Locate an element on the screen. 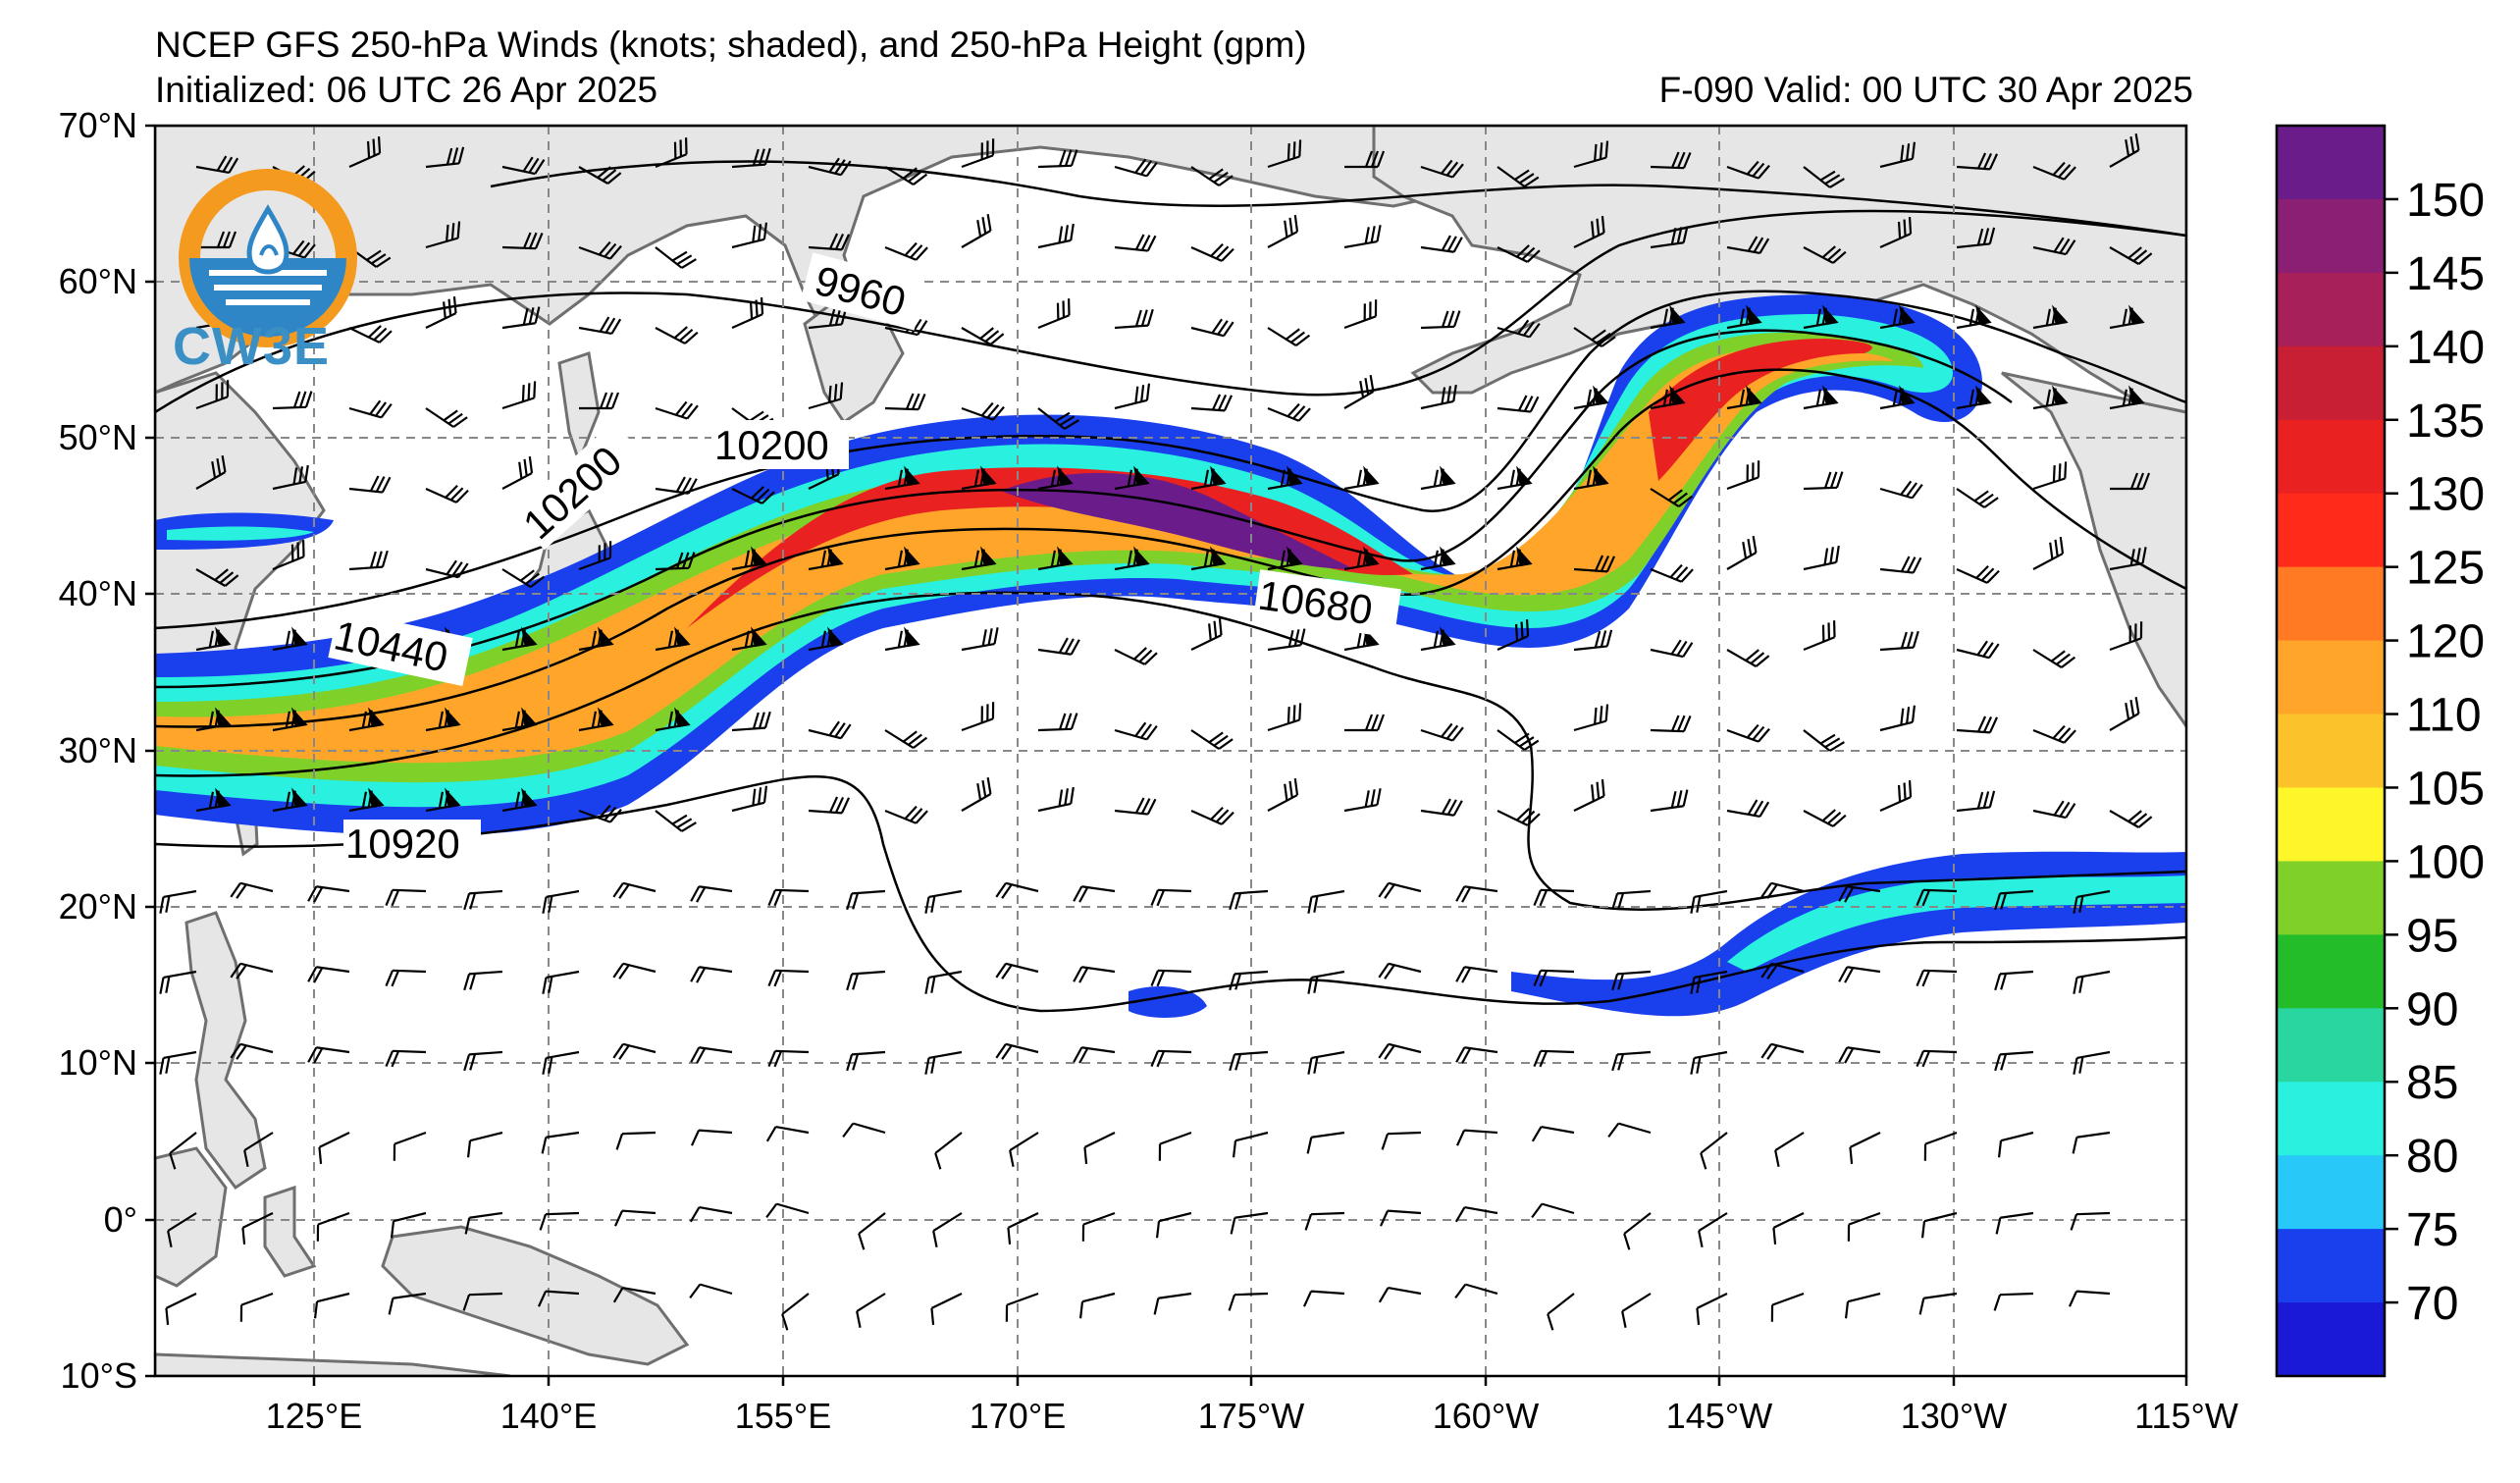 This screenshot has width=2520, height=1483. lat-label-50n: 50°N is located at coordinates (98, 437).